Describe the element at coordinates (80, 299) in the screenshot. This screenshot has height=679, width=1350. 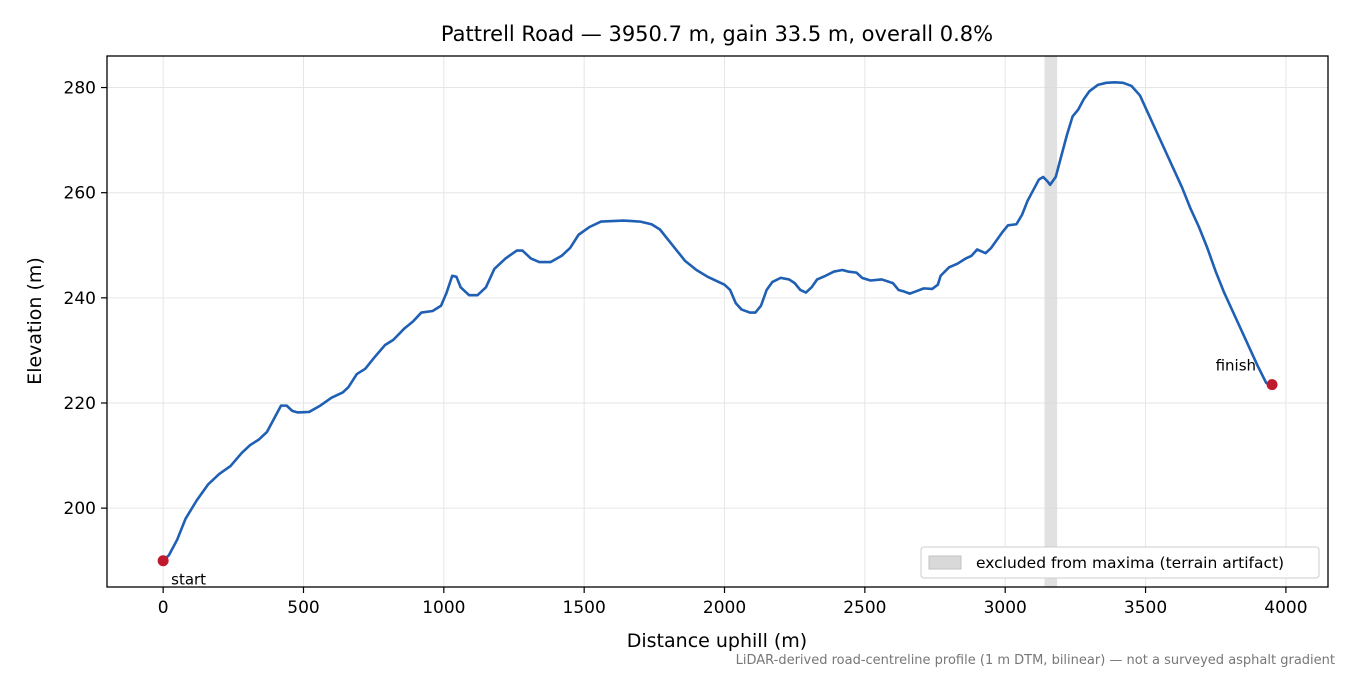
I see `y-tick-label: 240` at that location.